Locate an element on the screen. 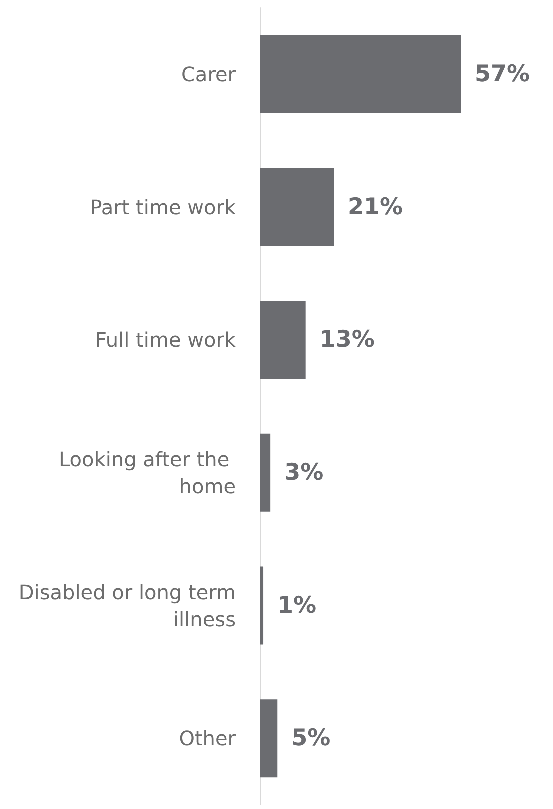  y-tick-label: Looking after the home is located at coordinates (147, 472).